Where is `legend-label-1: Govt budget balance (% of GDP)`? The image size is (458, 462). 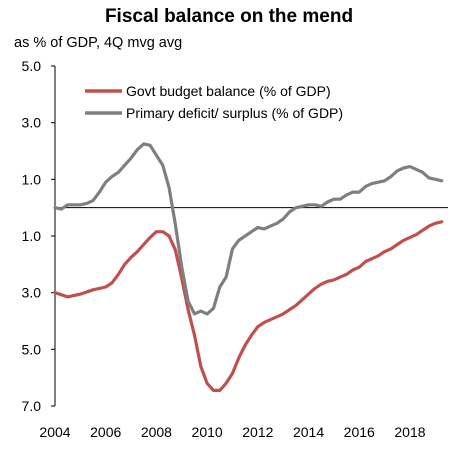
legend-label-1: Govt budget balance (% of GDP) is located at coordinates (228, 91).